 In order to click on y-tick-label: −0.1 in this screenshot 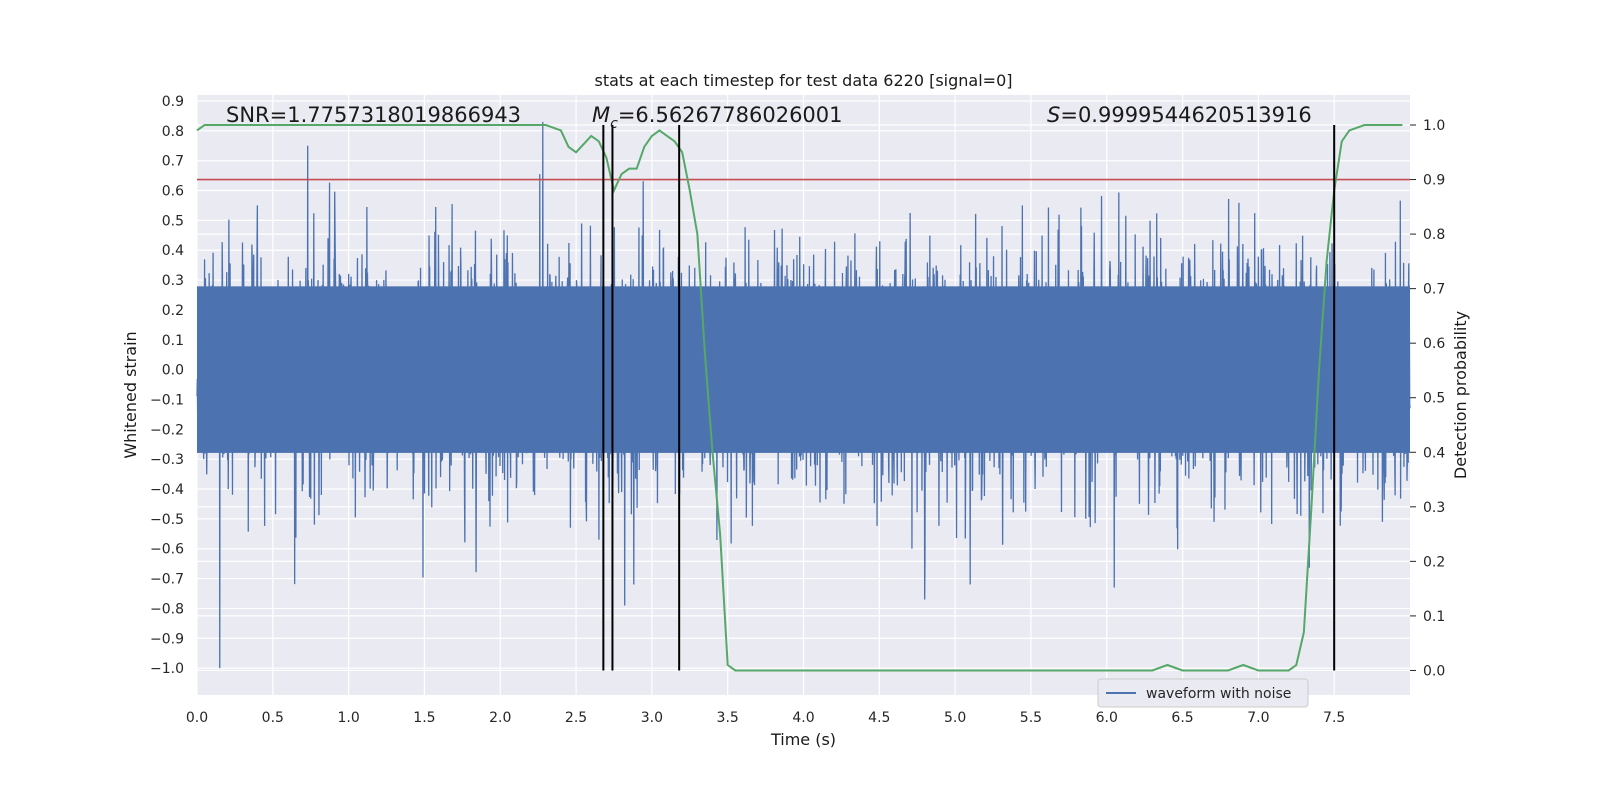, I will do `click(167, 400)`.